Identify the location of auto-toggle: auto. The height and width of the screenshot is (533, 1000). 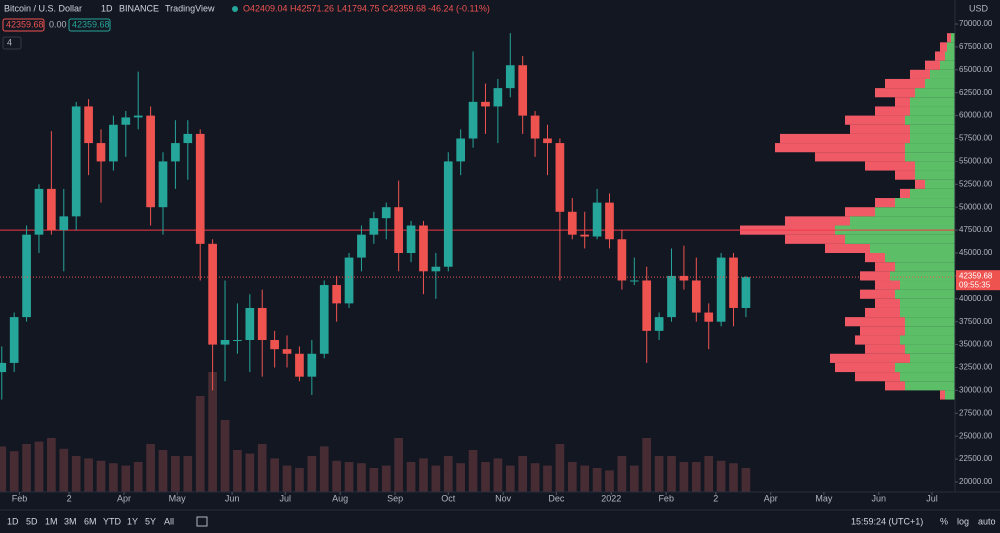
(987, 521).